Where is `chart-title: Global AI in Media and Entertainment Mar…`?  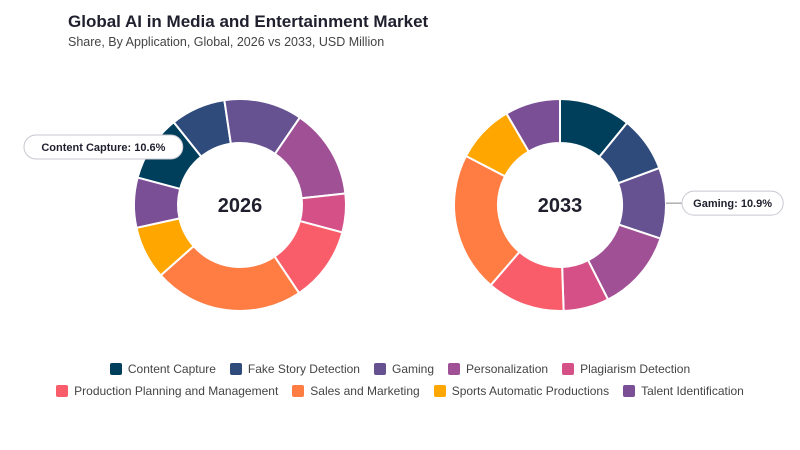 chart-title: Global AI in Media and Entertainment Mar… is located at coordinates (248, 21).